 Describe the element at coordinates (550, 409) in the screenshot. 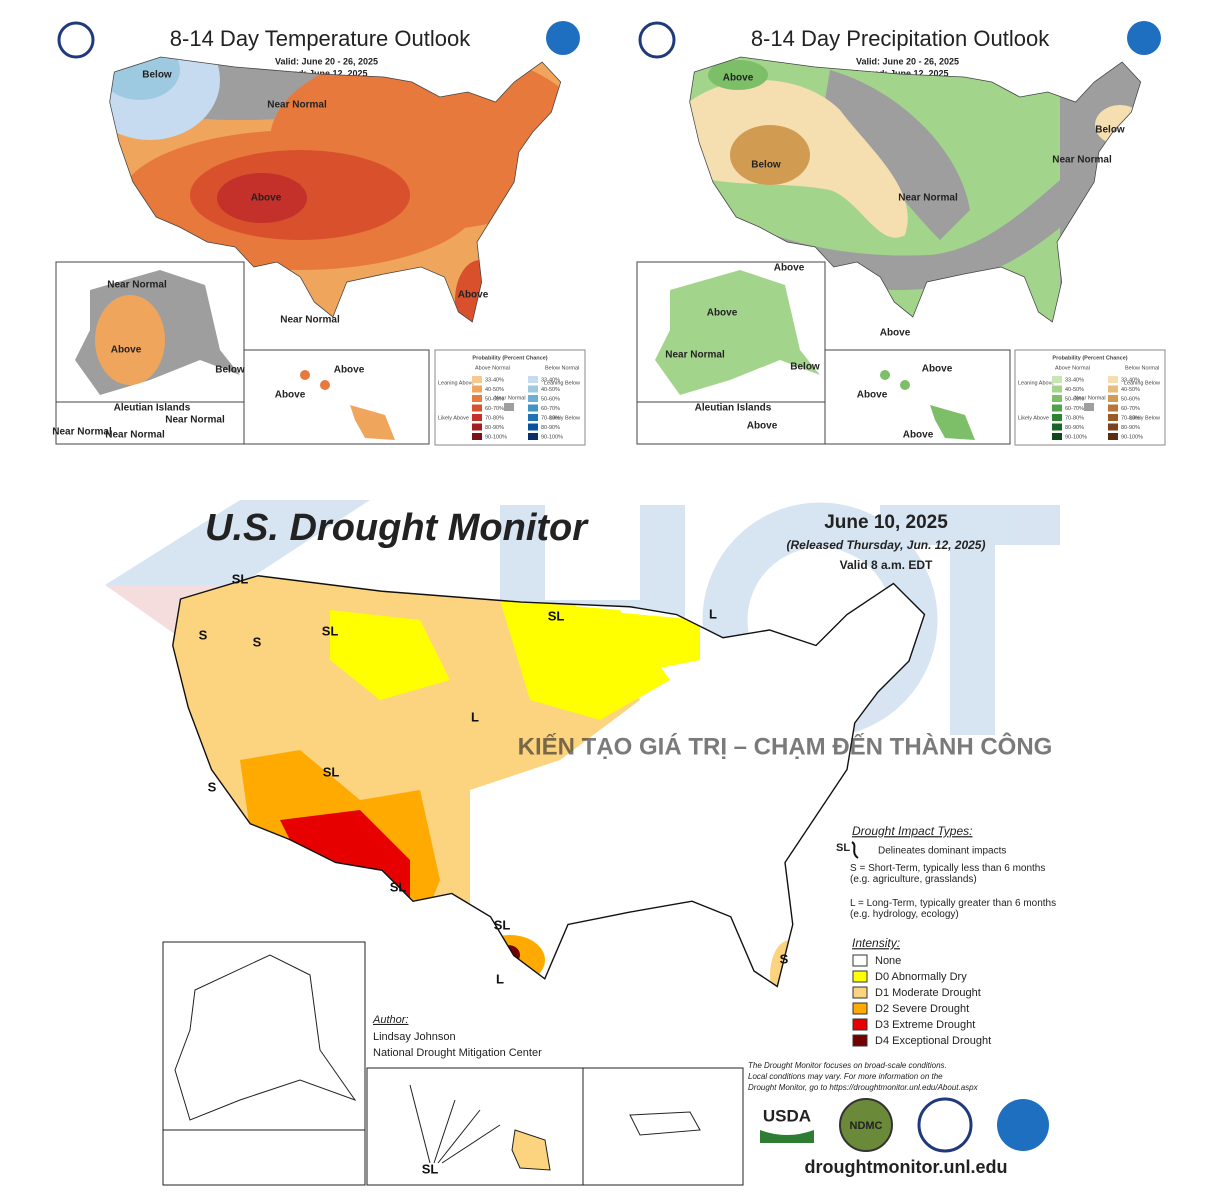

I see `legend-range: 60-70%` at that location.